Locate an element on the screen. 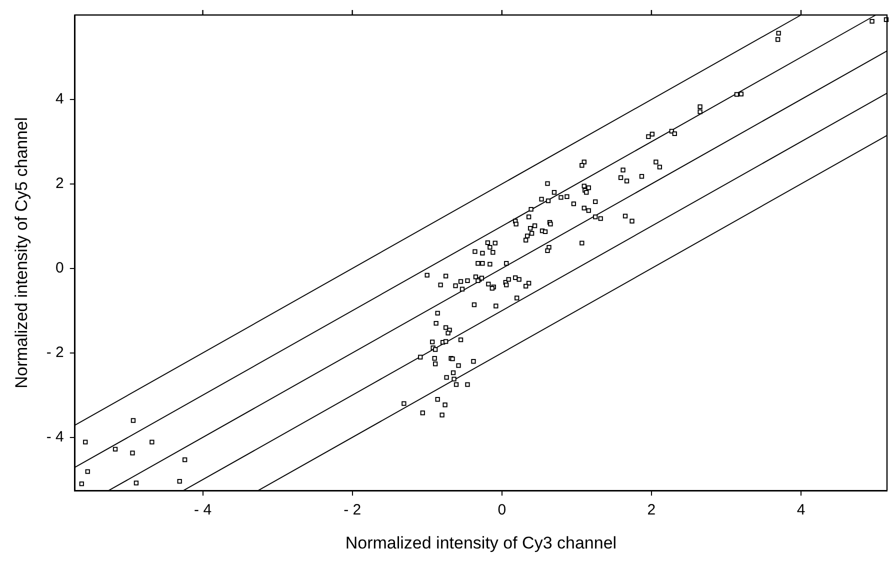 This screenshot has height=562, width=892. y-tick-label: - 2 is located at coordinates (55, 353).